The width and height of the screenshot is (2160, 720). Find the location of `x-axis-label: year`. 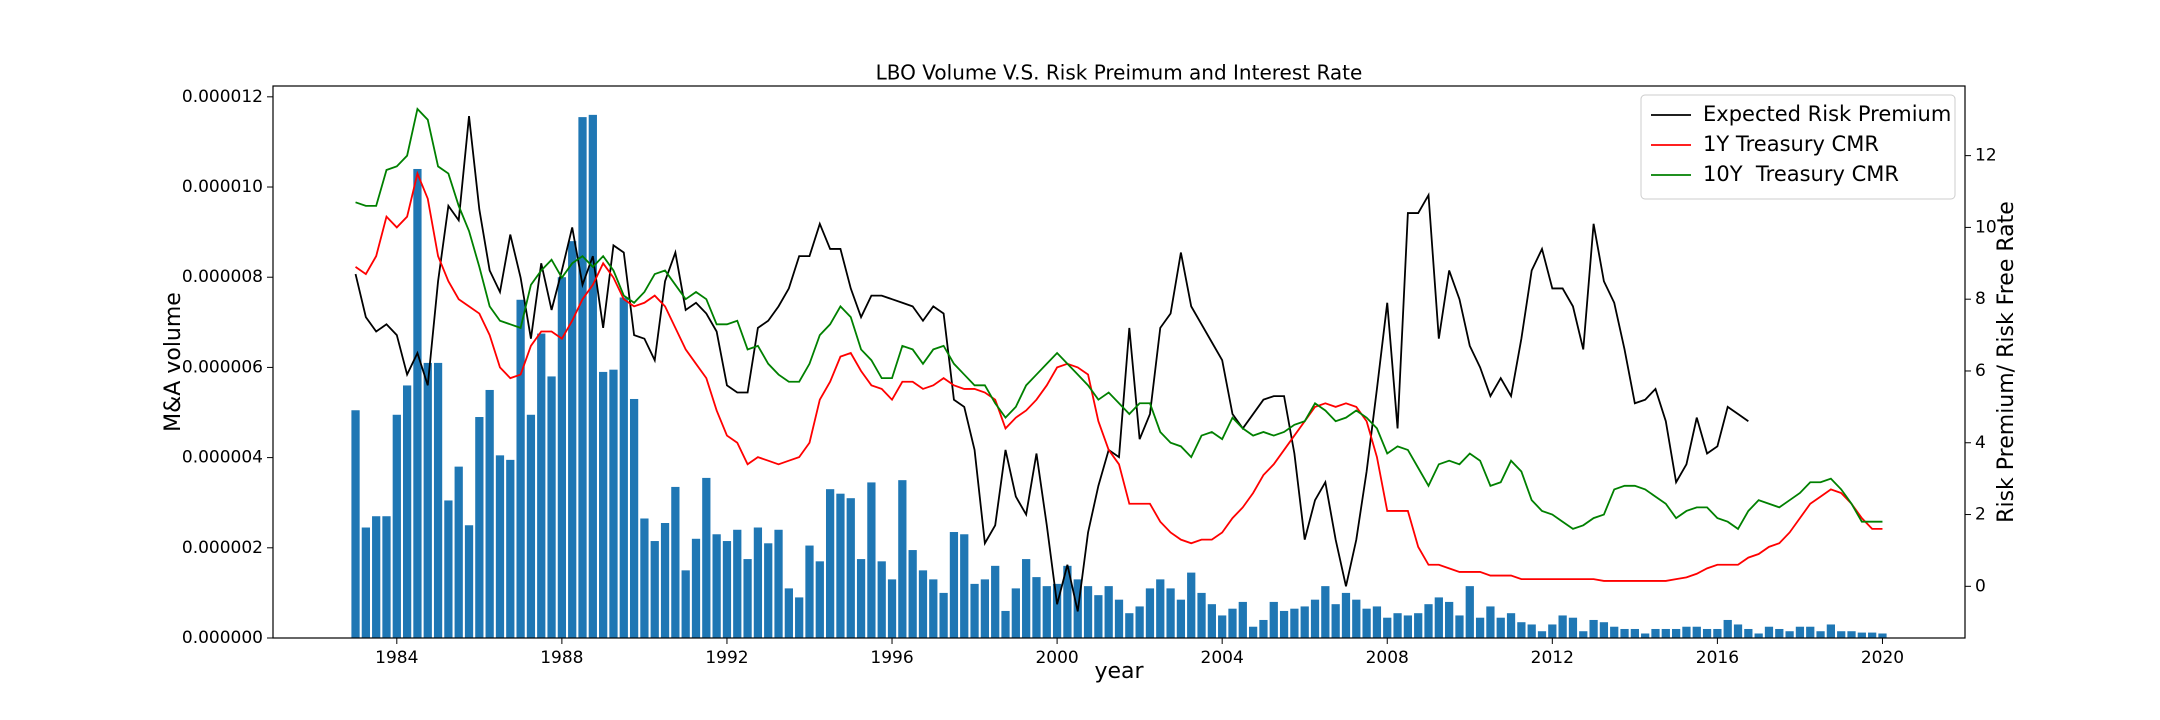

x-axis-label: year is located at coordinates (1119, 671).